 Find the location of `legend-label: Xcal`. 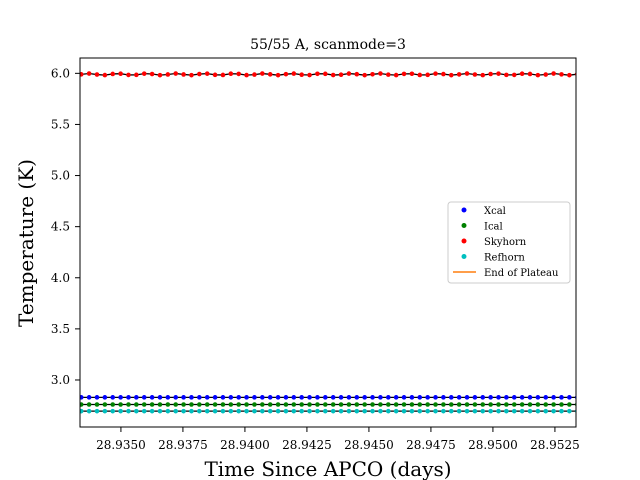

legend-label: Xcal is located at coordinates (495, 211).